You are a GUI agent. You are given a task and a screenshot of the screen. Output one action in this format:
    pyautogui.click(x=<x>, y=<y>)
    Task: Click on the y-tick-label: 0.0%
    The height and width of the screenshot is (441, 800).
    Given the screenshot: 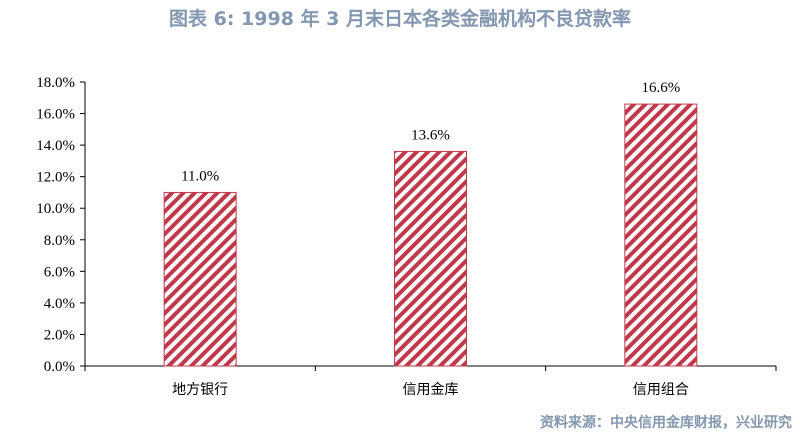 What is the action you would take?
    pyautogui.click(x=59, y=367)
    